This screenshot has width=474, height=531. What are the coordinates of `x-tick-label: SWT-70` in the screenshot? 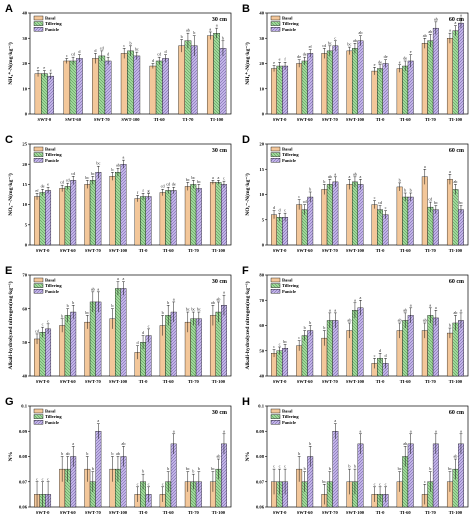 It's located at (102, 119).